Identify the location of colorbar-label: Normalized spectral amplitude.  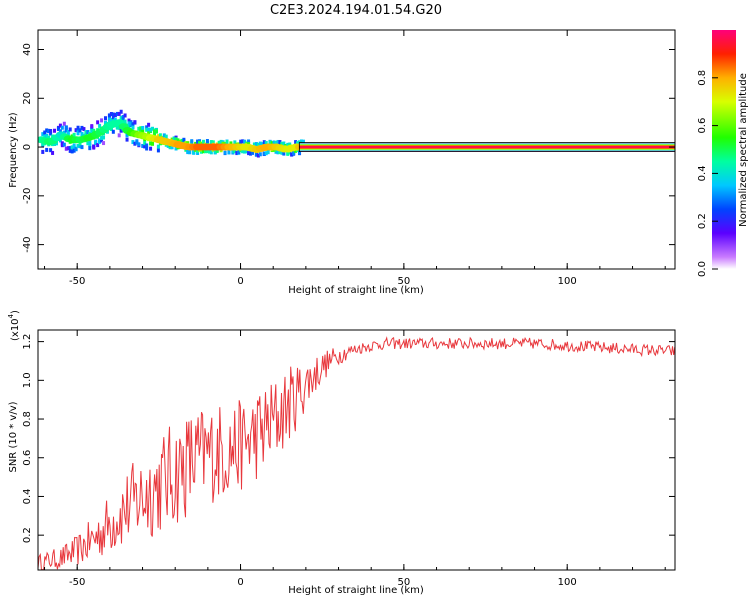
(743, 150).